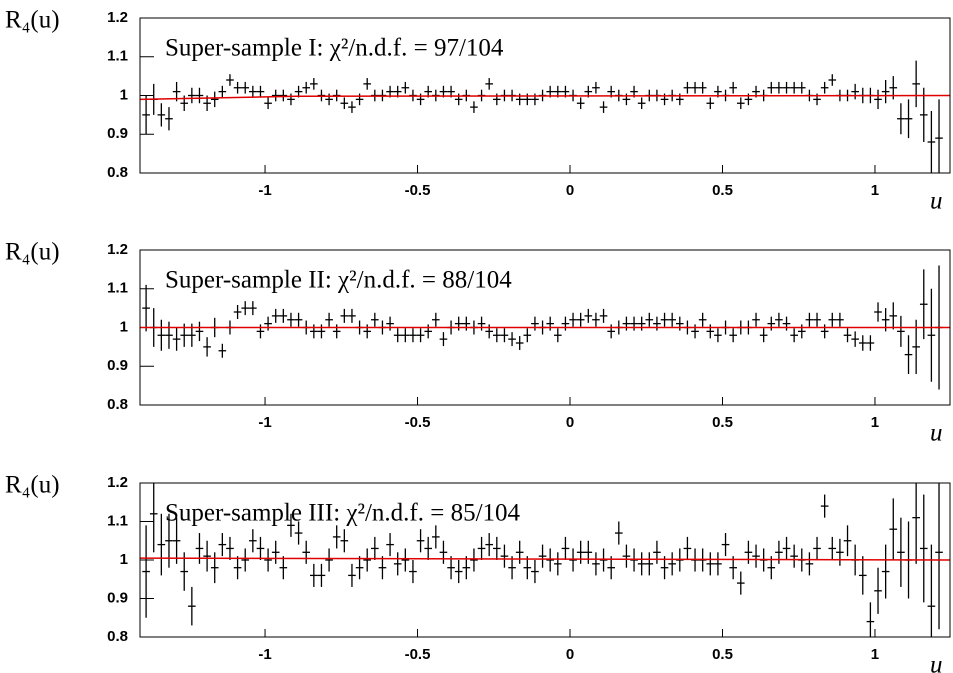 Image resolution: width=953 pixels, height=673 pixels. I want to click on panel-title: Super-sample I: χ²/n.d.f. = 97/104, so click(334, 48).